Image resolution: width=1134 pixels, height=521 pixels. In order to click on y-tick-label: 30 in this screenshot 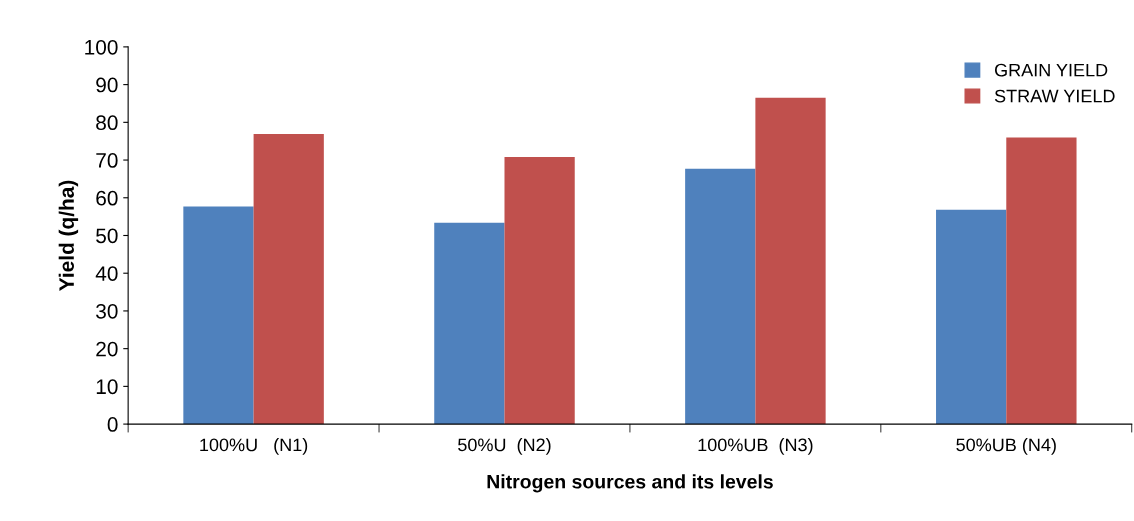, I will do `click(107, 311)`.